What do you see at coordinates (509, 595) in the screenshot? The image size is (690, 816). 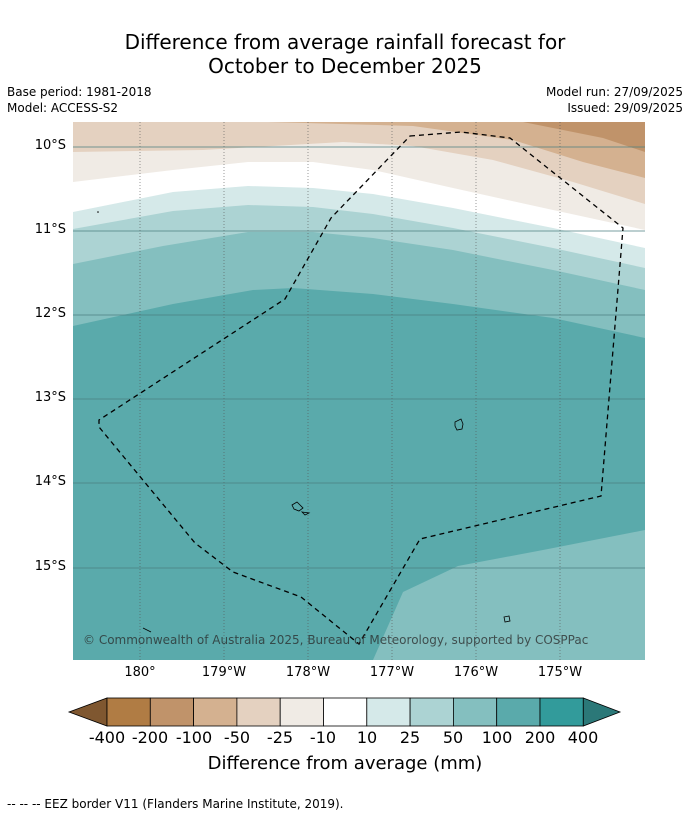 I see `band-50-100-southeast` at bounding box center [509, 595].